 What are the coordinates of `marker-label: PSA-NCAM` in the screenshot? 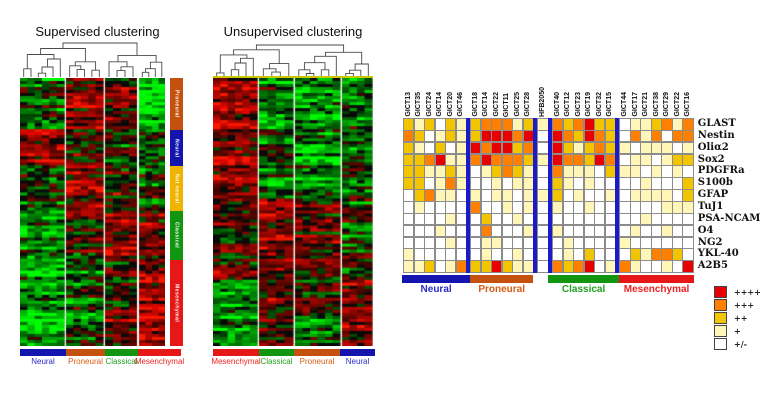 It's located at (729, 218).